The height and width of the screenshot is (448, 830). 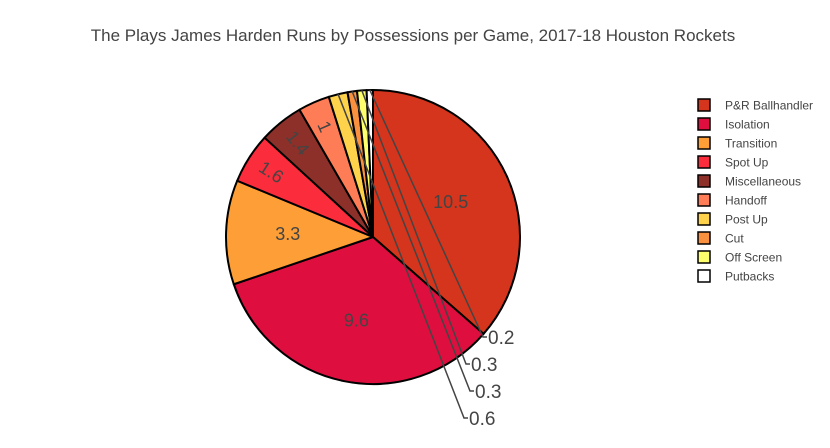 I want to click on slice-label-off-screen: 0.3, so click(x=484, y=365).